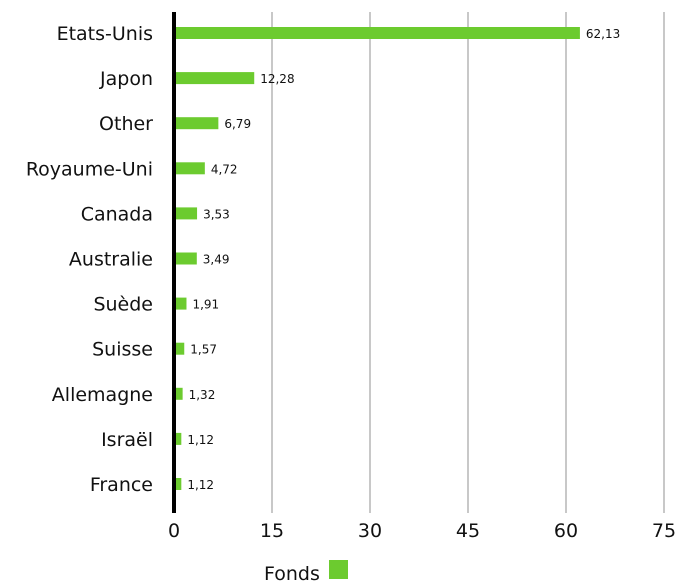  What do you see at coordinates (370, 531) in the screenshot?
I see `x-tick-label: 30` at bounding box center [370, 531].